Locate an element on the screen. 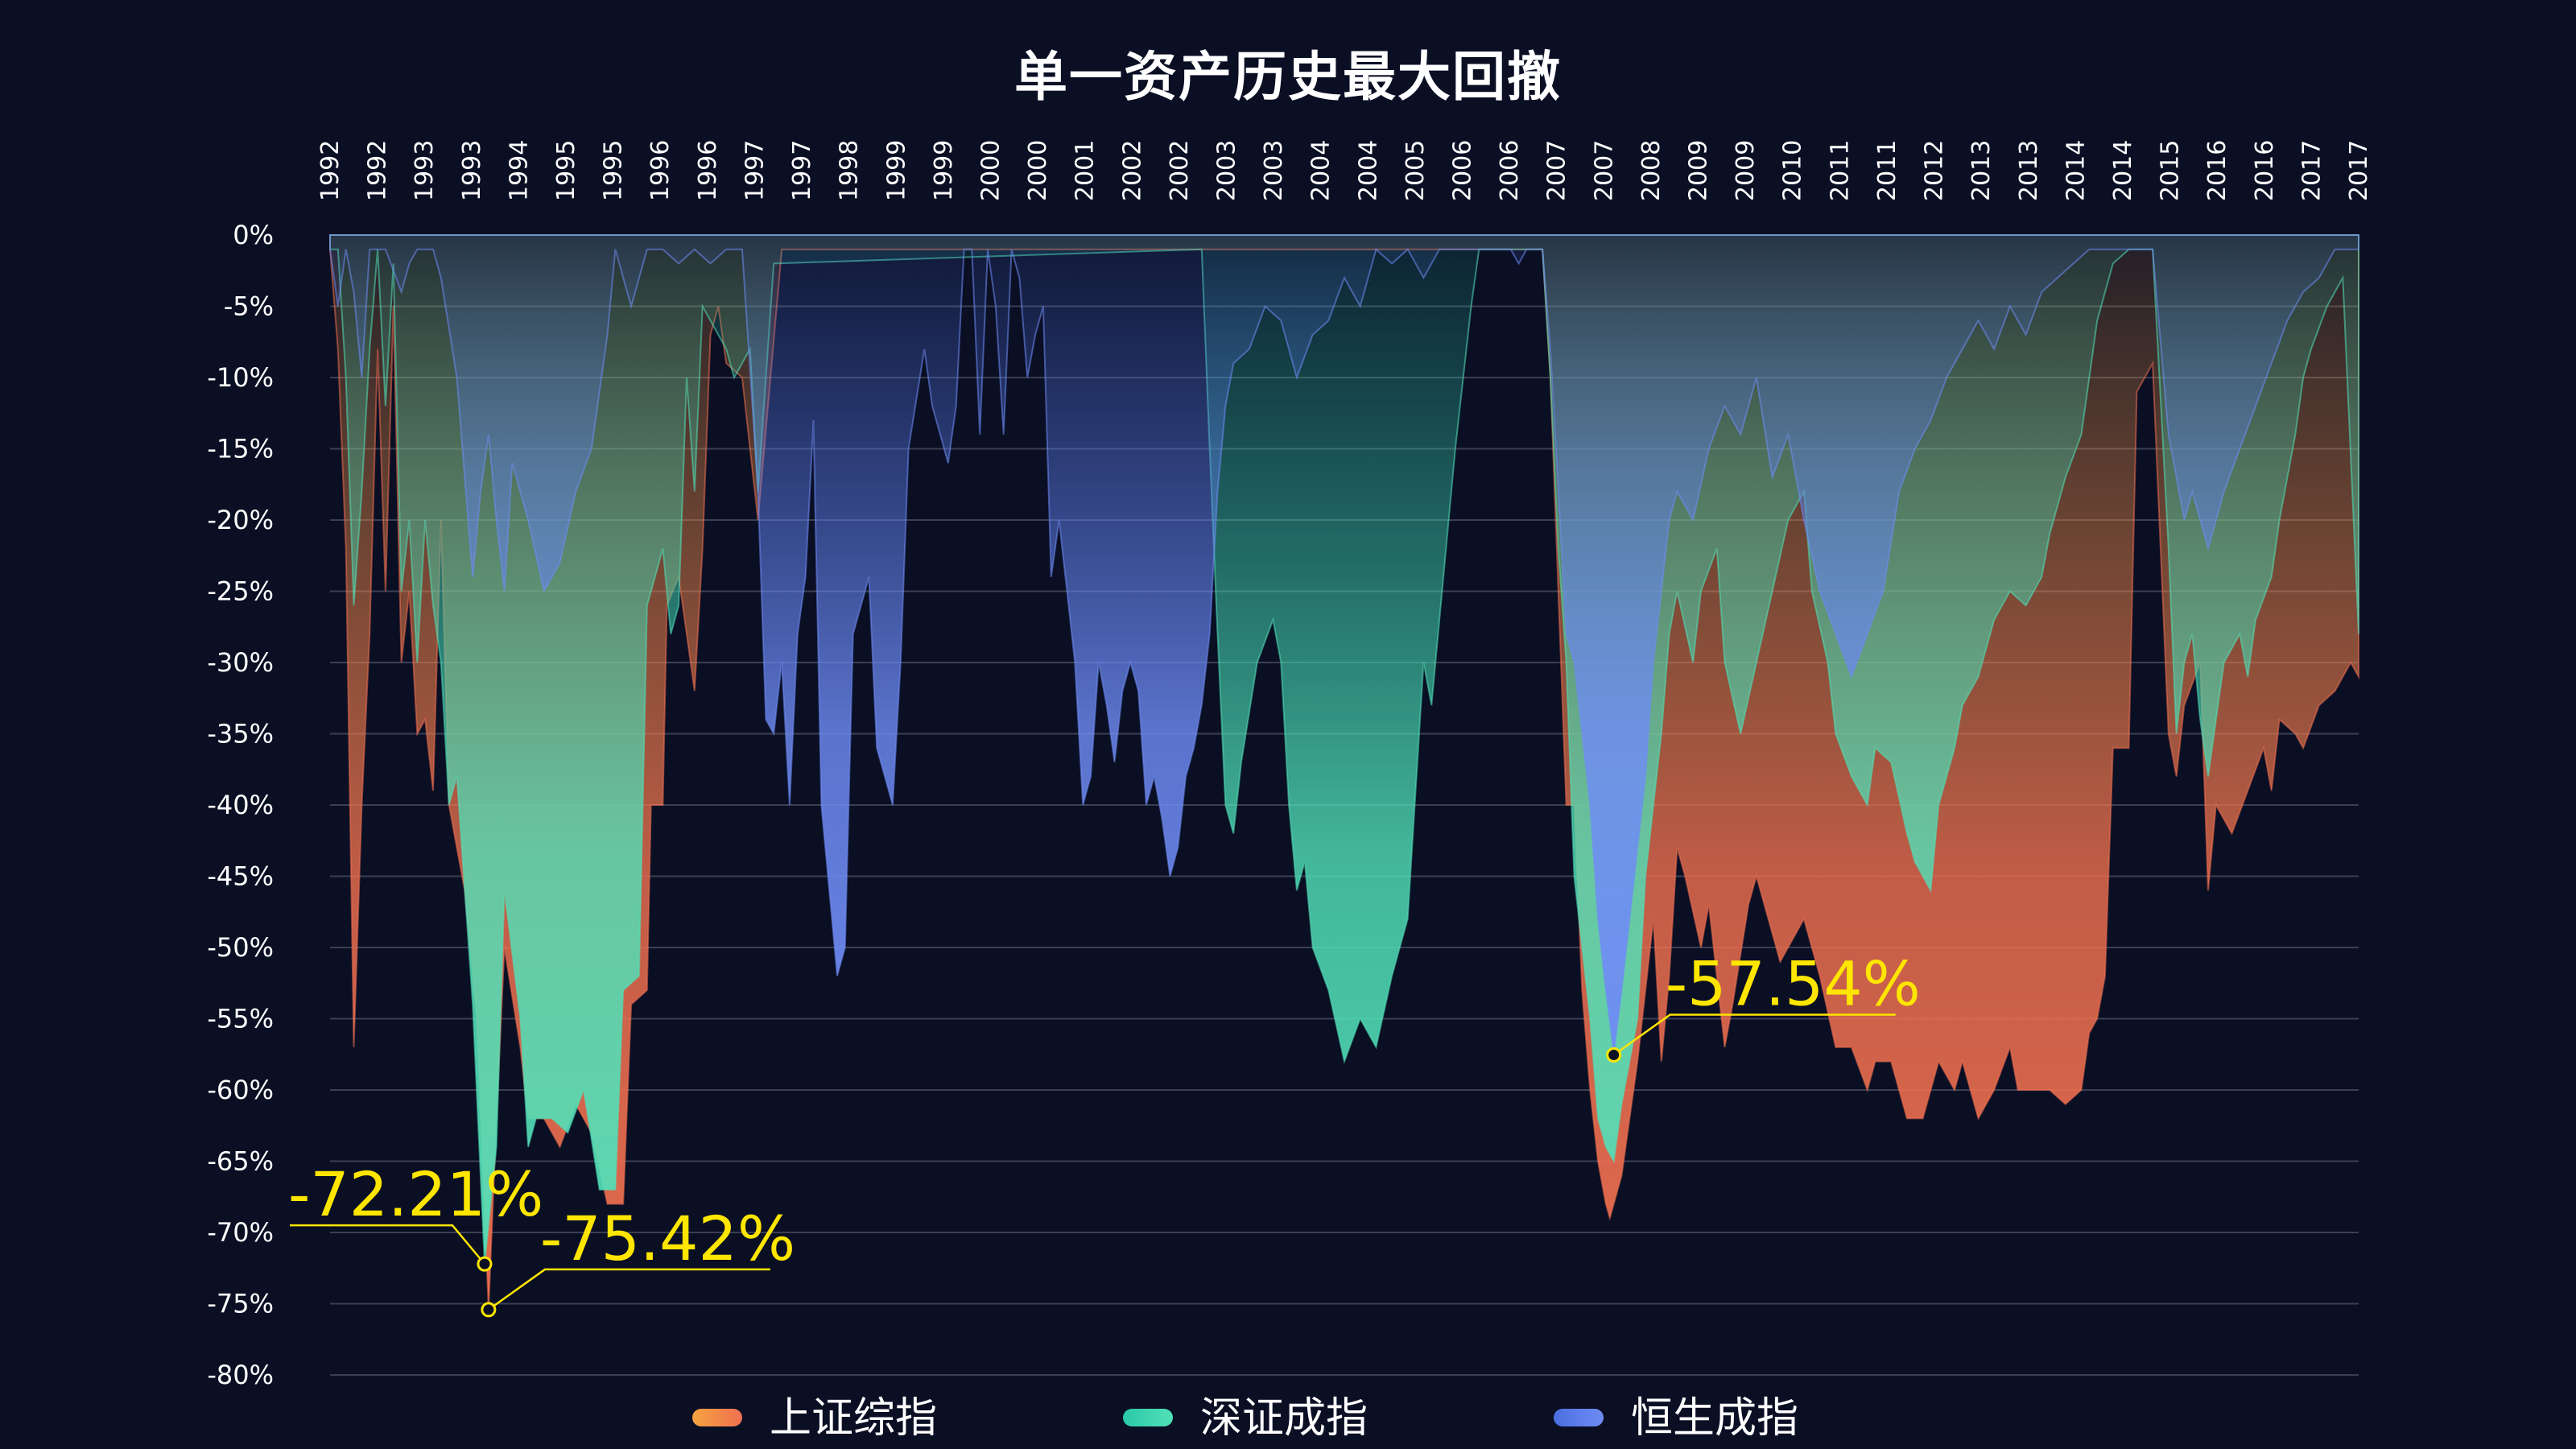  y-tick-label: -40% is located at coordinates (240, 805).